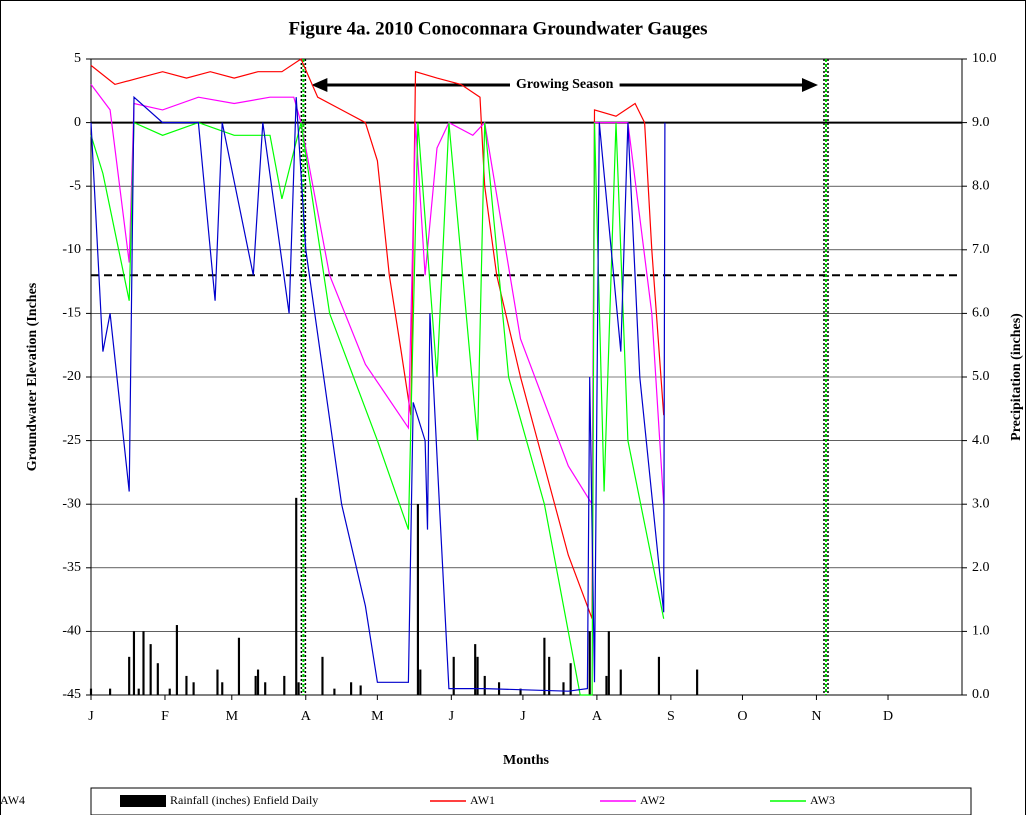 The image size is (1026, 815). I want to click on x-tick-label: F, so click(165, 716).